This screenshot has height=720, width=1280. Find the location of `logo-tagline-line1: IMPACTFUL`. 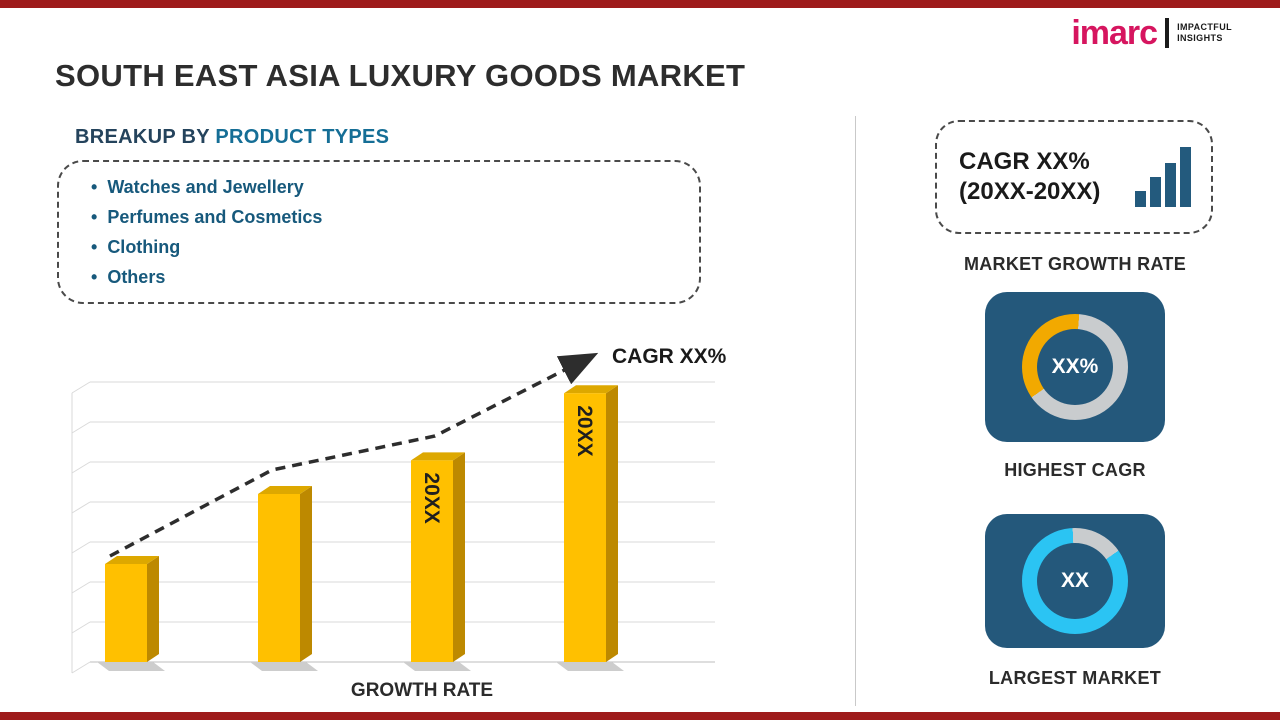

logo-tagline-line1: IMPACTFUL is located at coordinates (1204, 27).